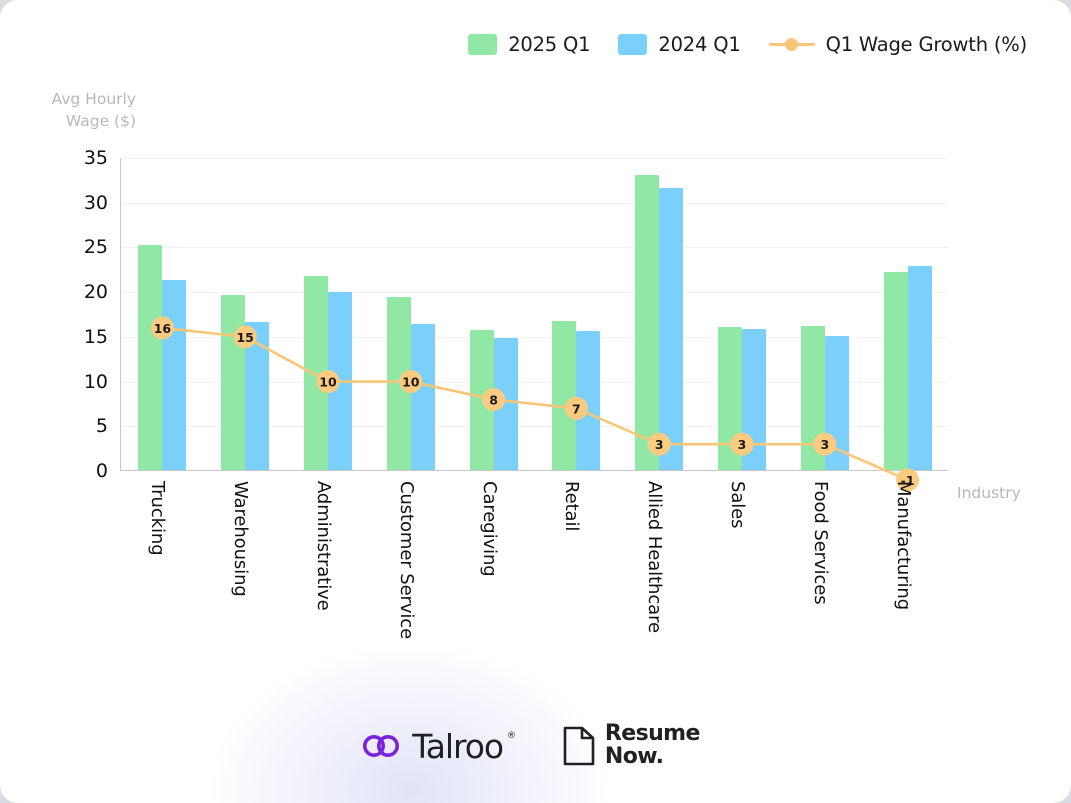 Image resolution: width=1071 pixels, height=803 pixels. I want to click on x-tick-label: Retail, so click(572, 506).